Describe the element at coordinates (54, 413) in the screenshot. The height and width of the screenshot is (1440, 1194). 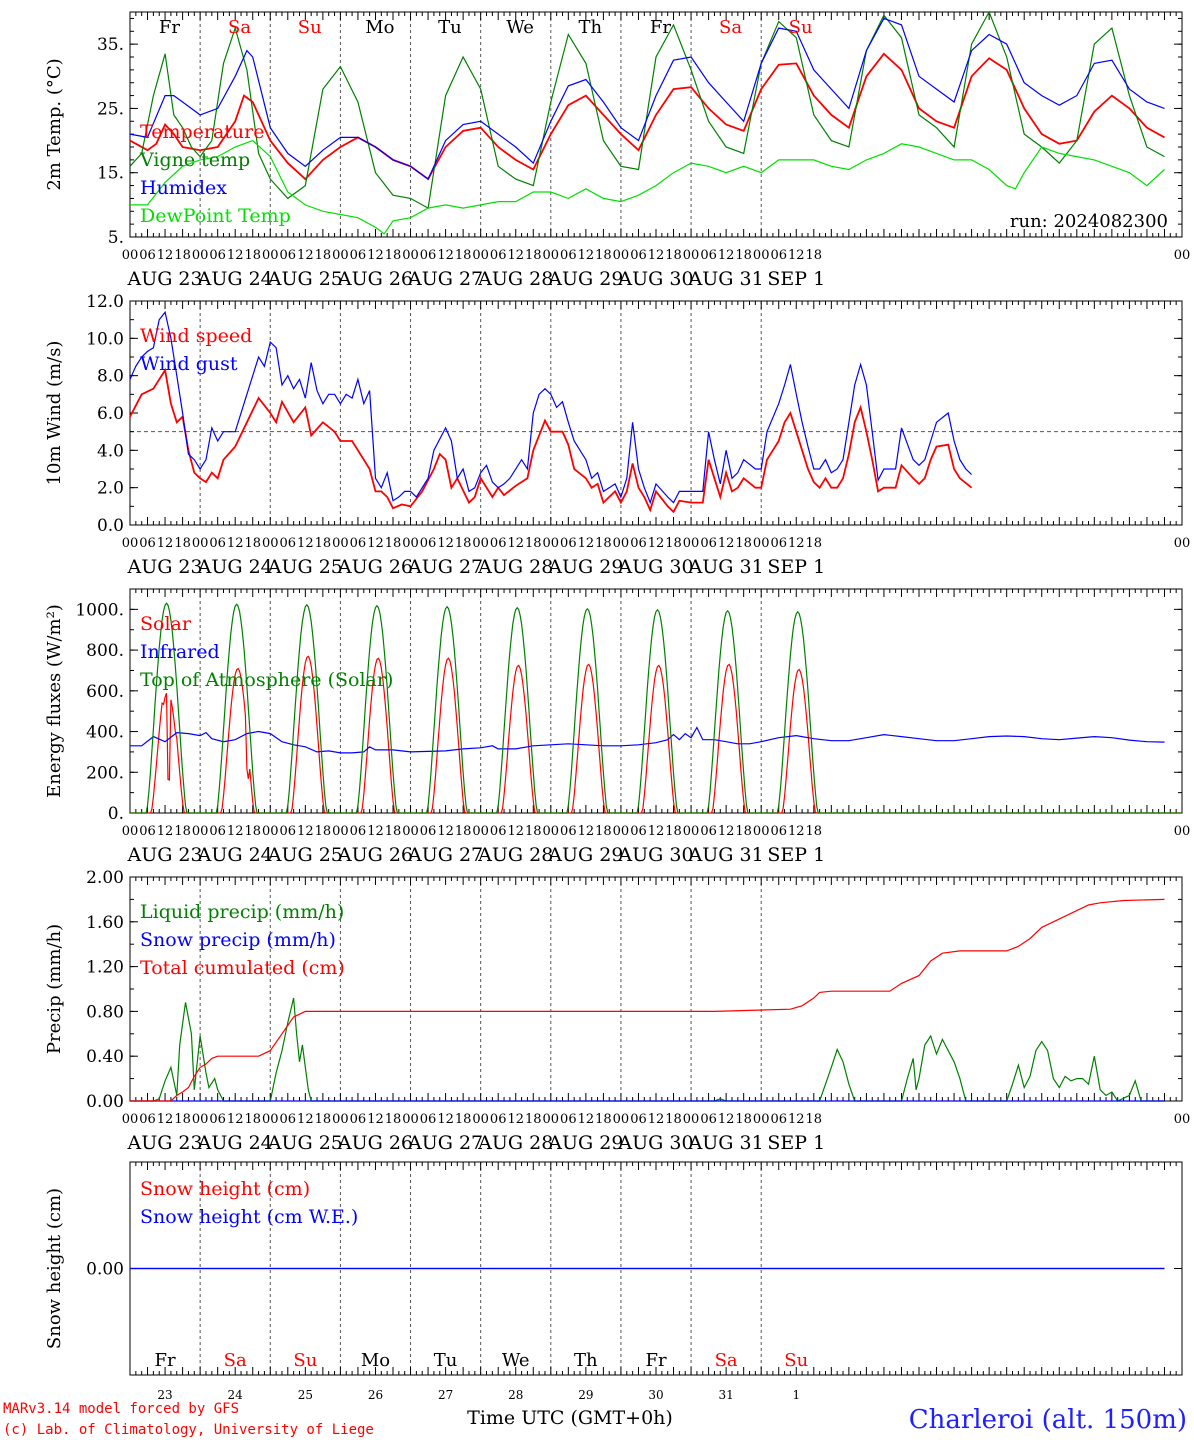
I see `y-axis-label: 10m Wind (m/s)` at that location.